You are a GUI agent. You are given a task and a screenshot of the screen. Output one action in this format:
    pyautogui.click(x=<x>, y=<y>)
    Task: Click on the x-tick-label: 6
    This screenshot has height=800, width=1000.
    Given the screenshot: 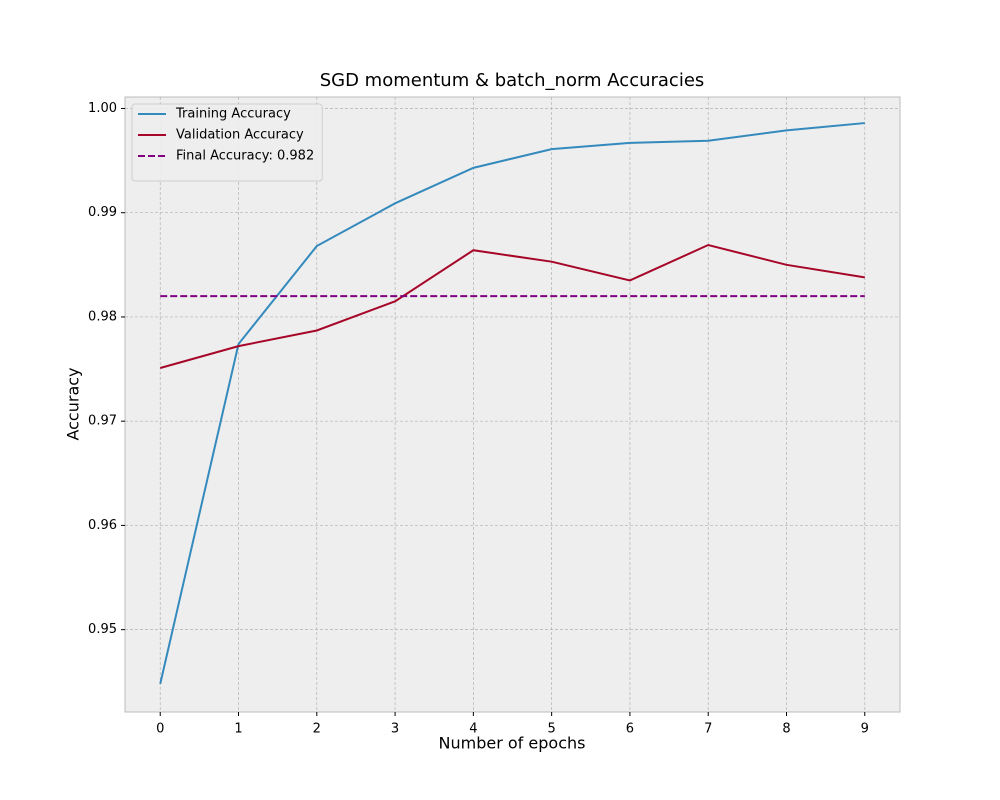 What is the action you would take?
    pyautogui.click(x=630, y=729)
    